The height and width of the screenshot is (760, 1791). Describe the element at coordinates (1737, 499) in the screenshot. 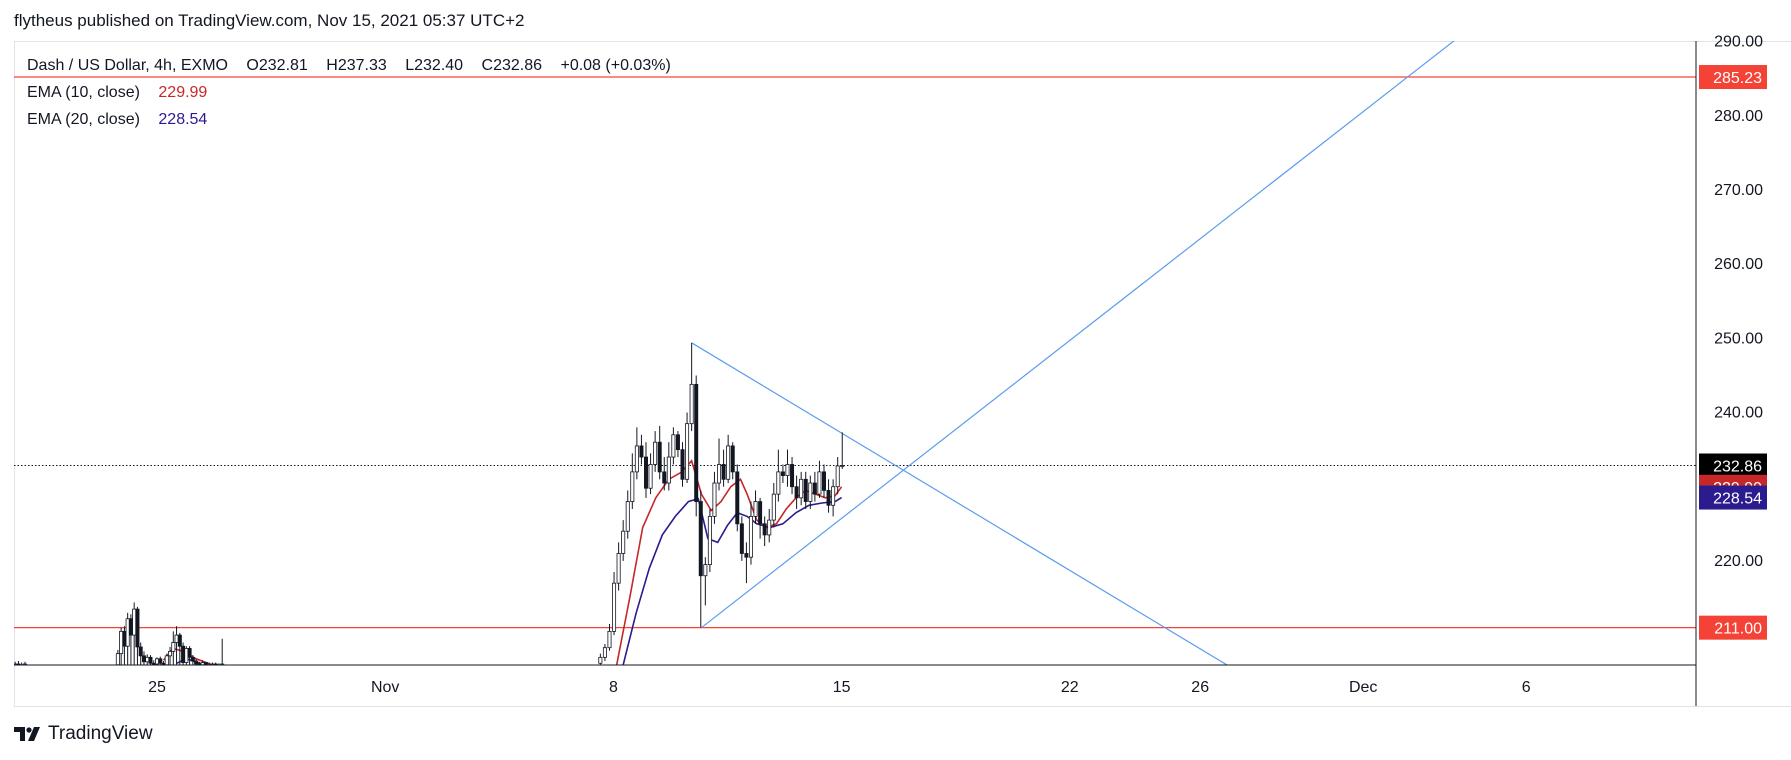

I see `price-tag-2-text: 228.54` at that location.